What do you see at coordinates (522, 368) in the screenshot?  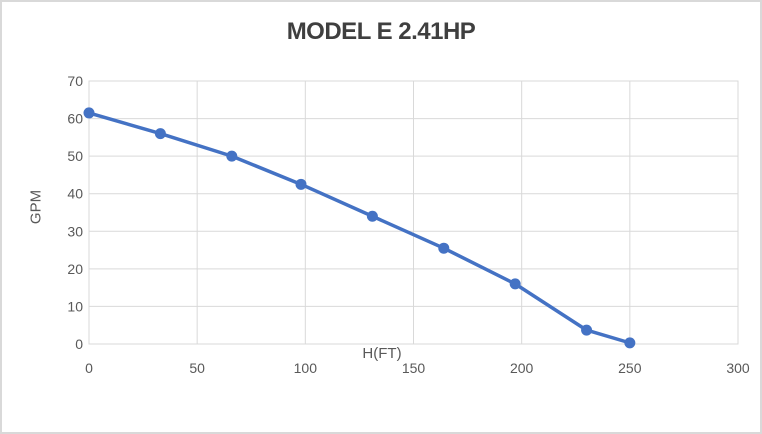 I see `x-tick-label: 200` at bounding box center [522, 368].